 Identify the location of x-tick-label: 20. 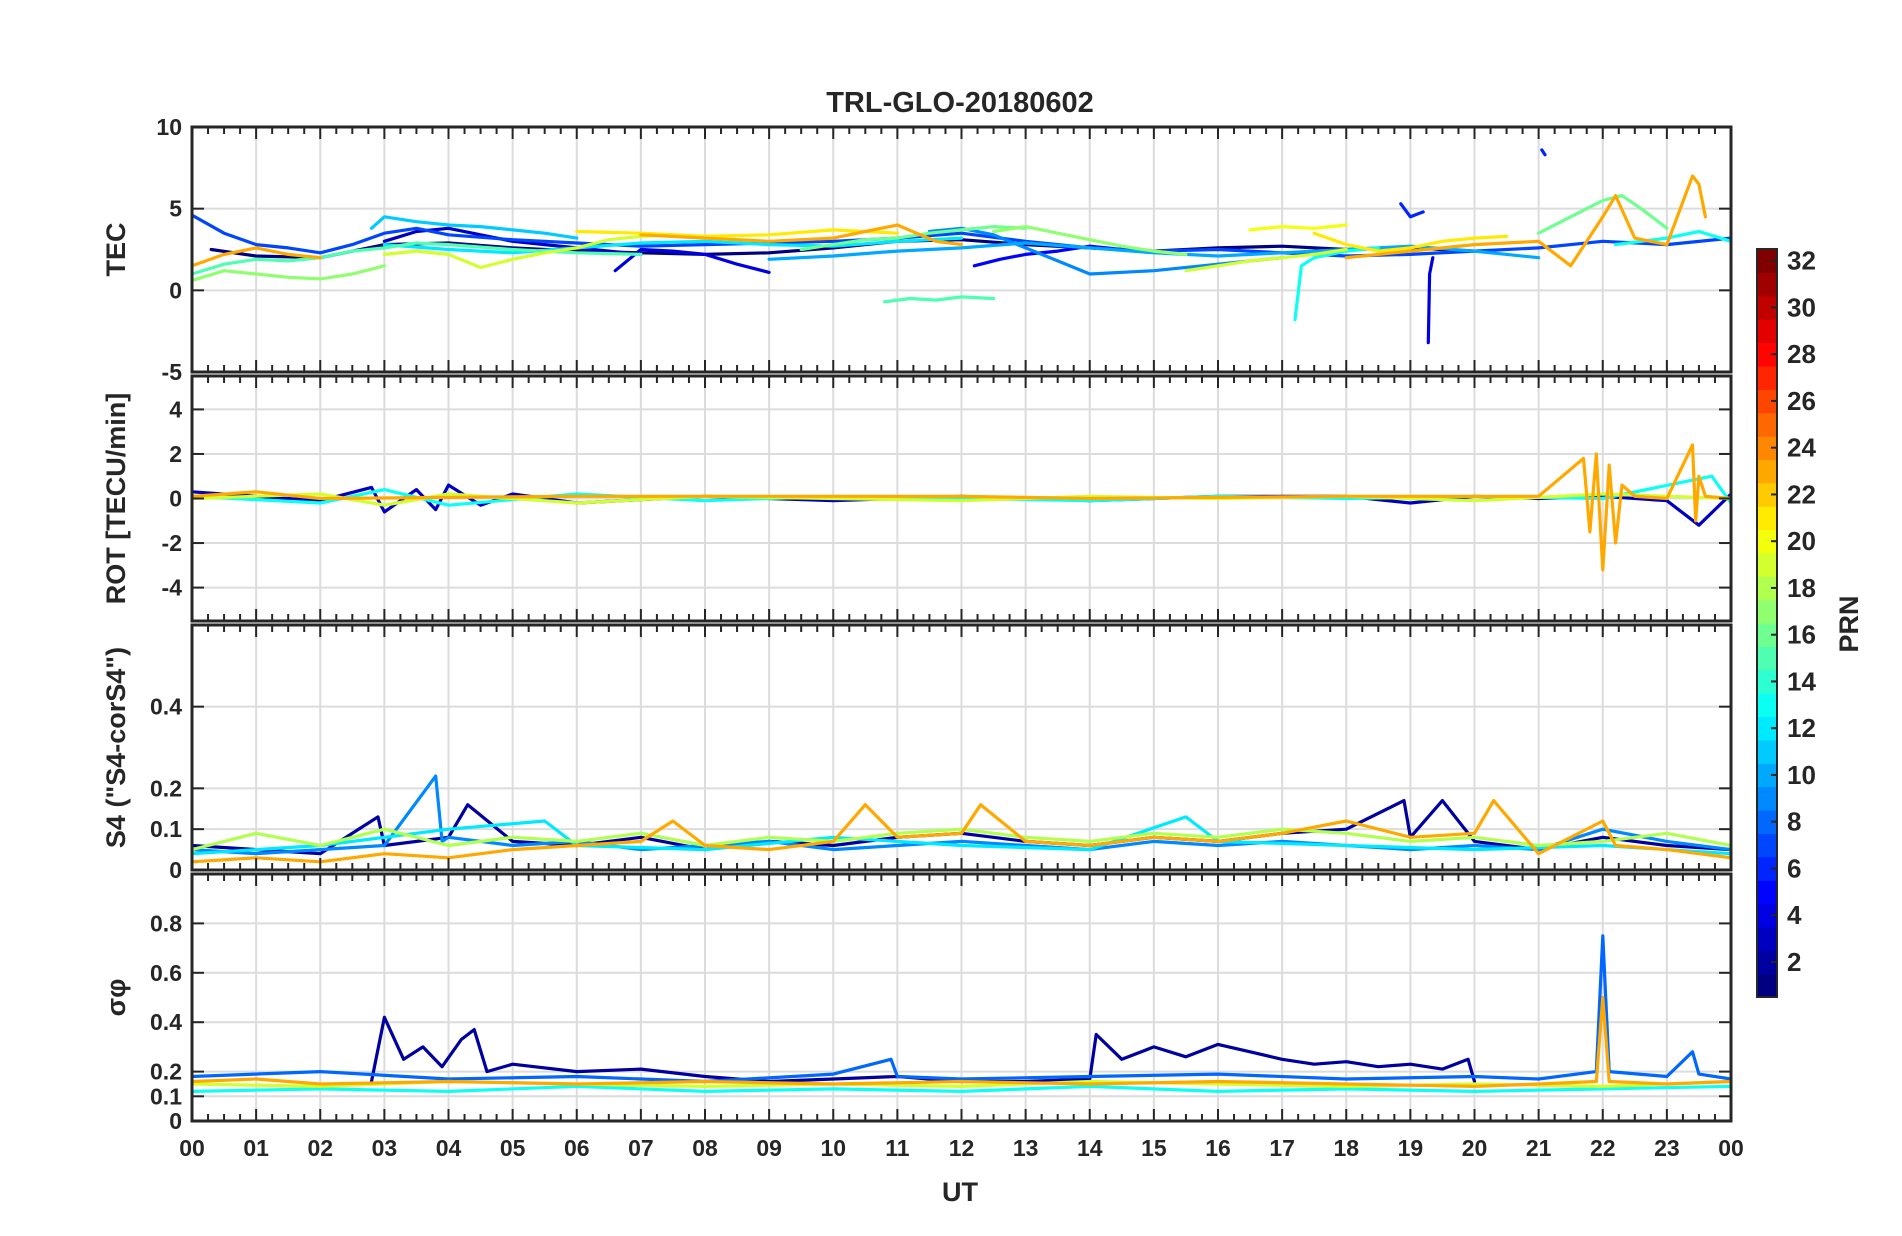
(1475, 1148).